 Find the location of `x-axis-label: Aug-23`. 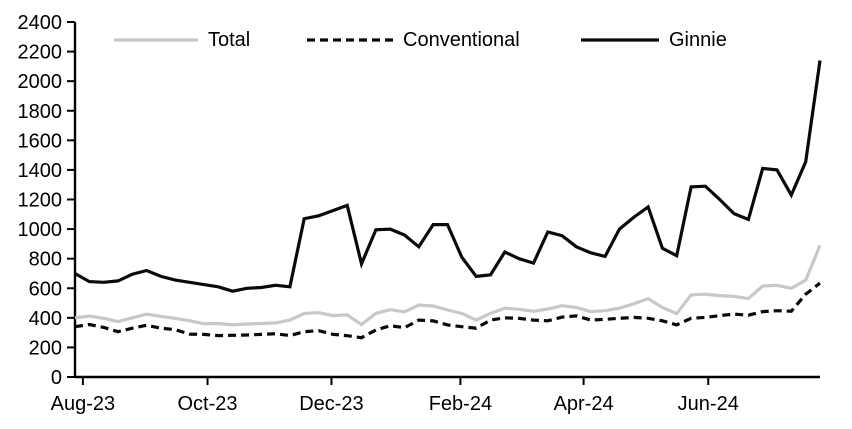

x-axis-label: Aug-23 is located at coordinates (83, 404).